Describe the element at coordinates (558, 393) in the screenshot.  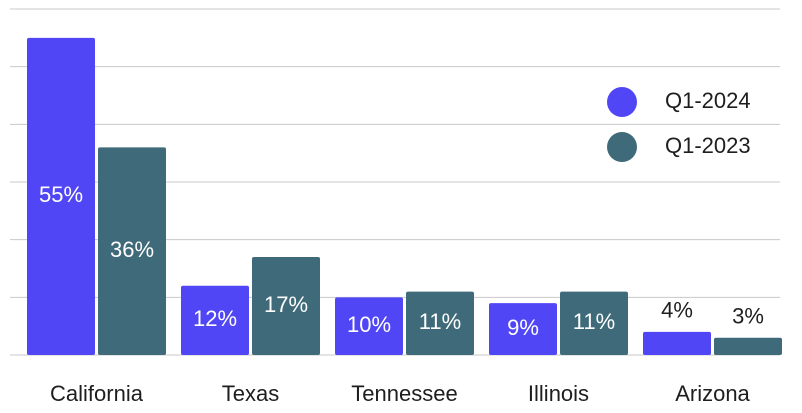
I see `x-tick-label: Illinois` at that location.